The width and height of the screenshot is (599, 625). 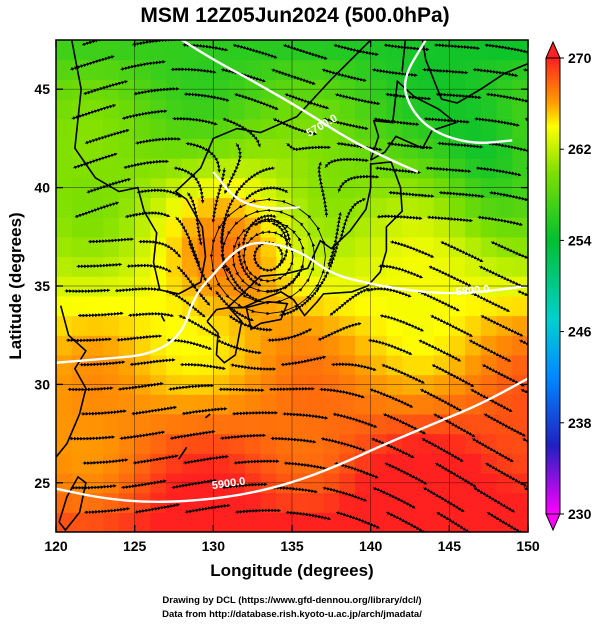 What do you see at coordinates (580, 423) in the screenshot?
I see `colorbar-tick-label: 238` at bounding box center [580, 423].